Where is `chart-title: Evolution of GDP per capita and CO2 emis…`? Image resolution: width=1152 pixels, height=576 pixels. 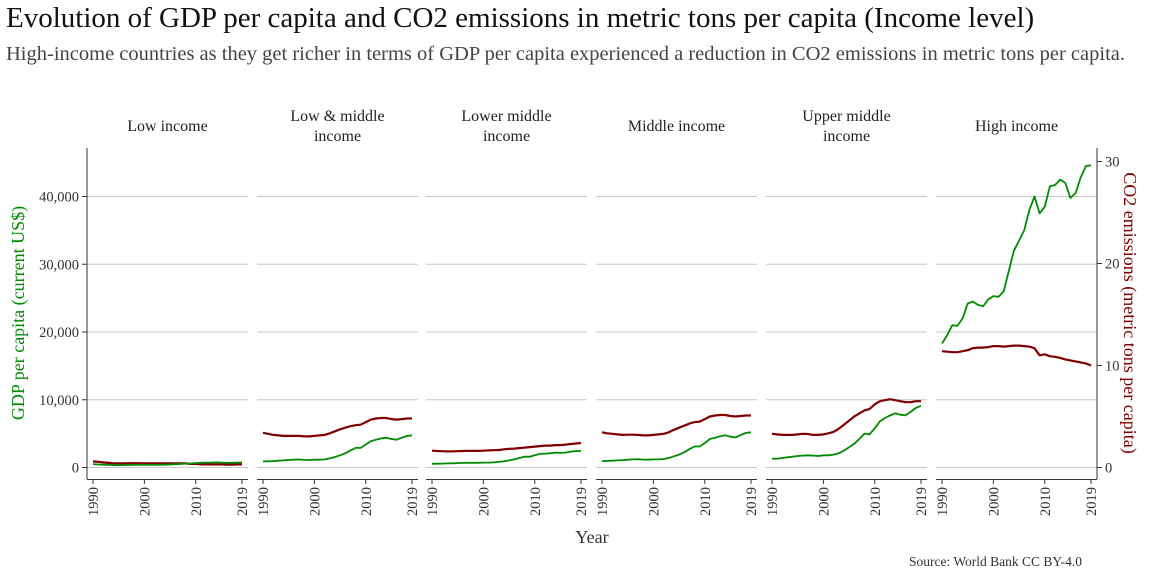 chart-title: Evolution of GDP per capita and CO2 emis… is located at coordinates (520, 18).